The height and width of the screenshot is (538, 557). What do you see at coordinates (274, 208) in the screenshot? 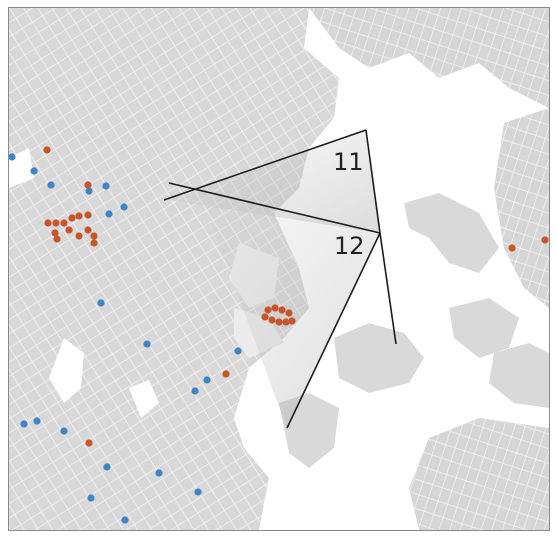
I see `sightline-12-left` at bounding box center [274, 208].